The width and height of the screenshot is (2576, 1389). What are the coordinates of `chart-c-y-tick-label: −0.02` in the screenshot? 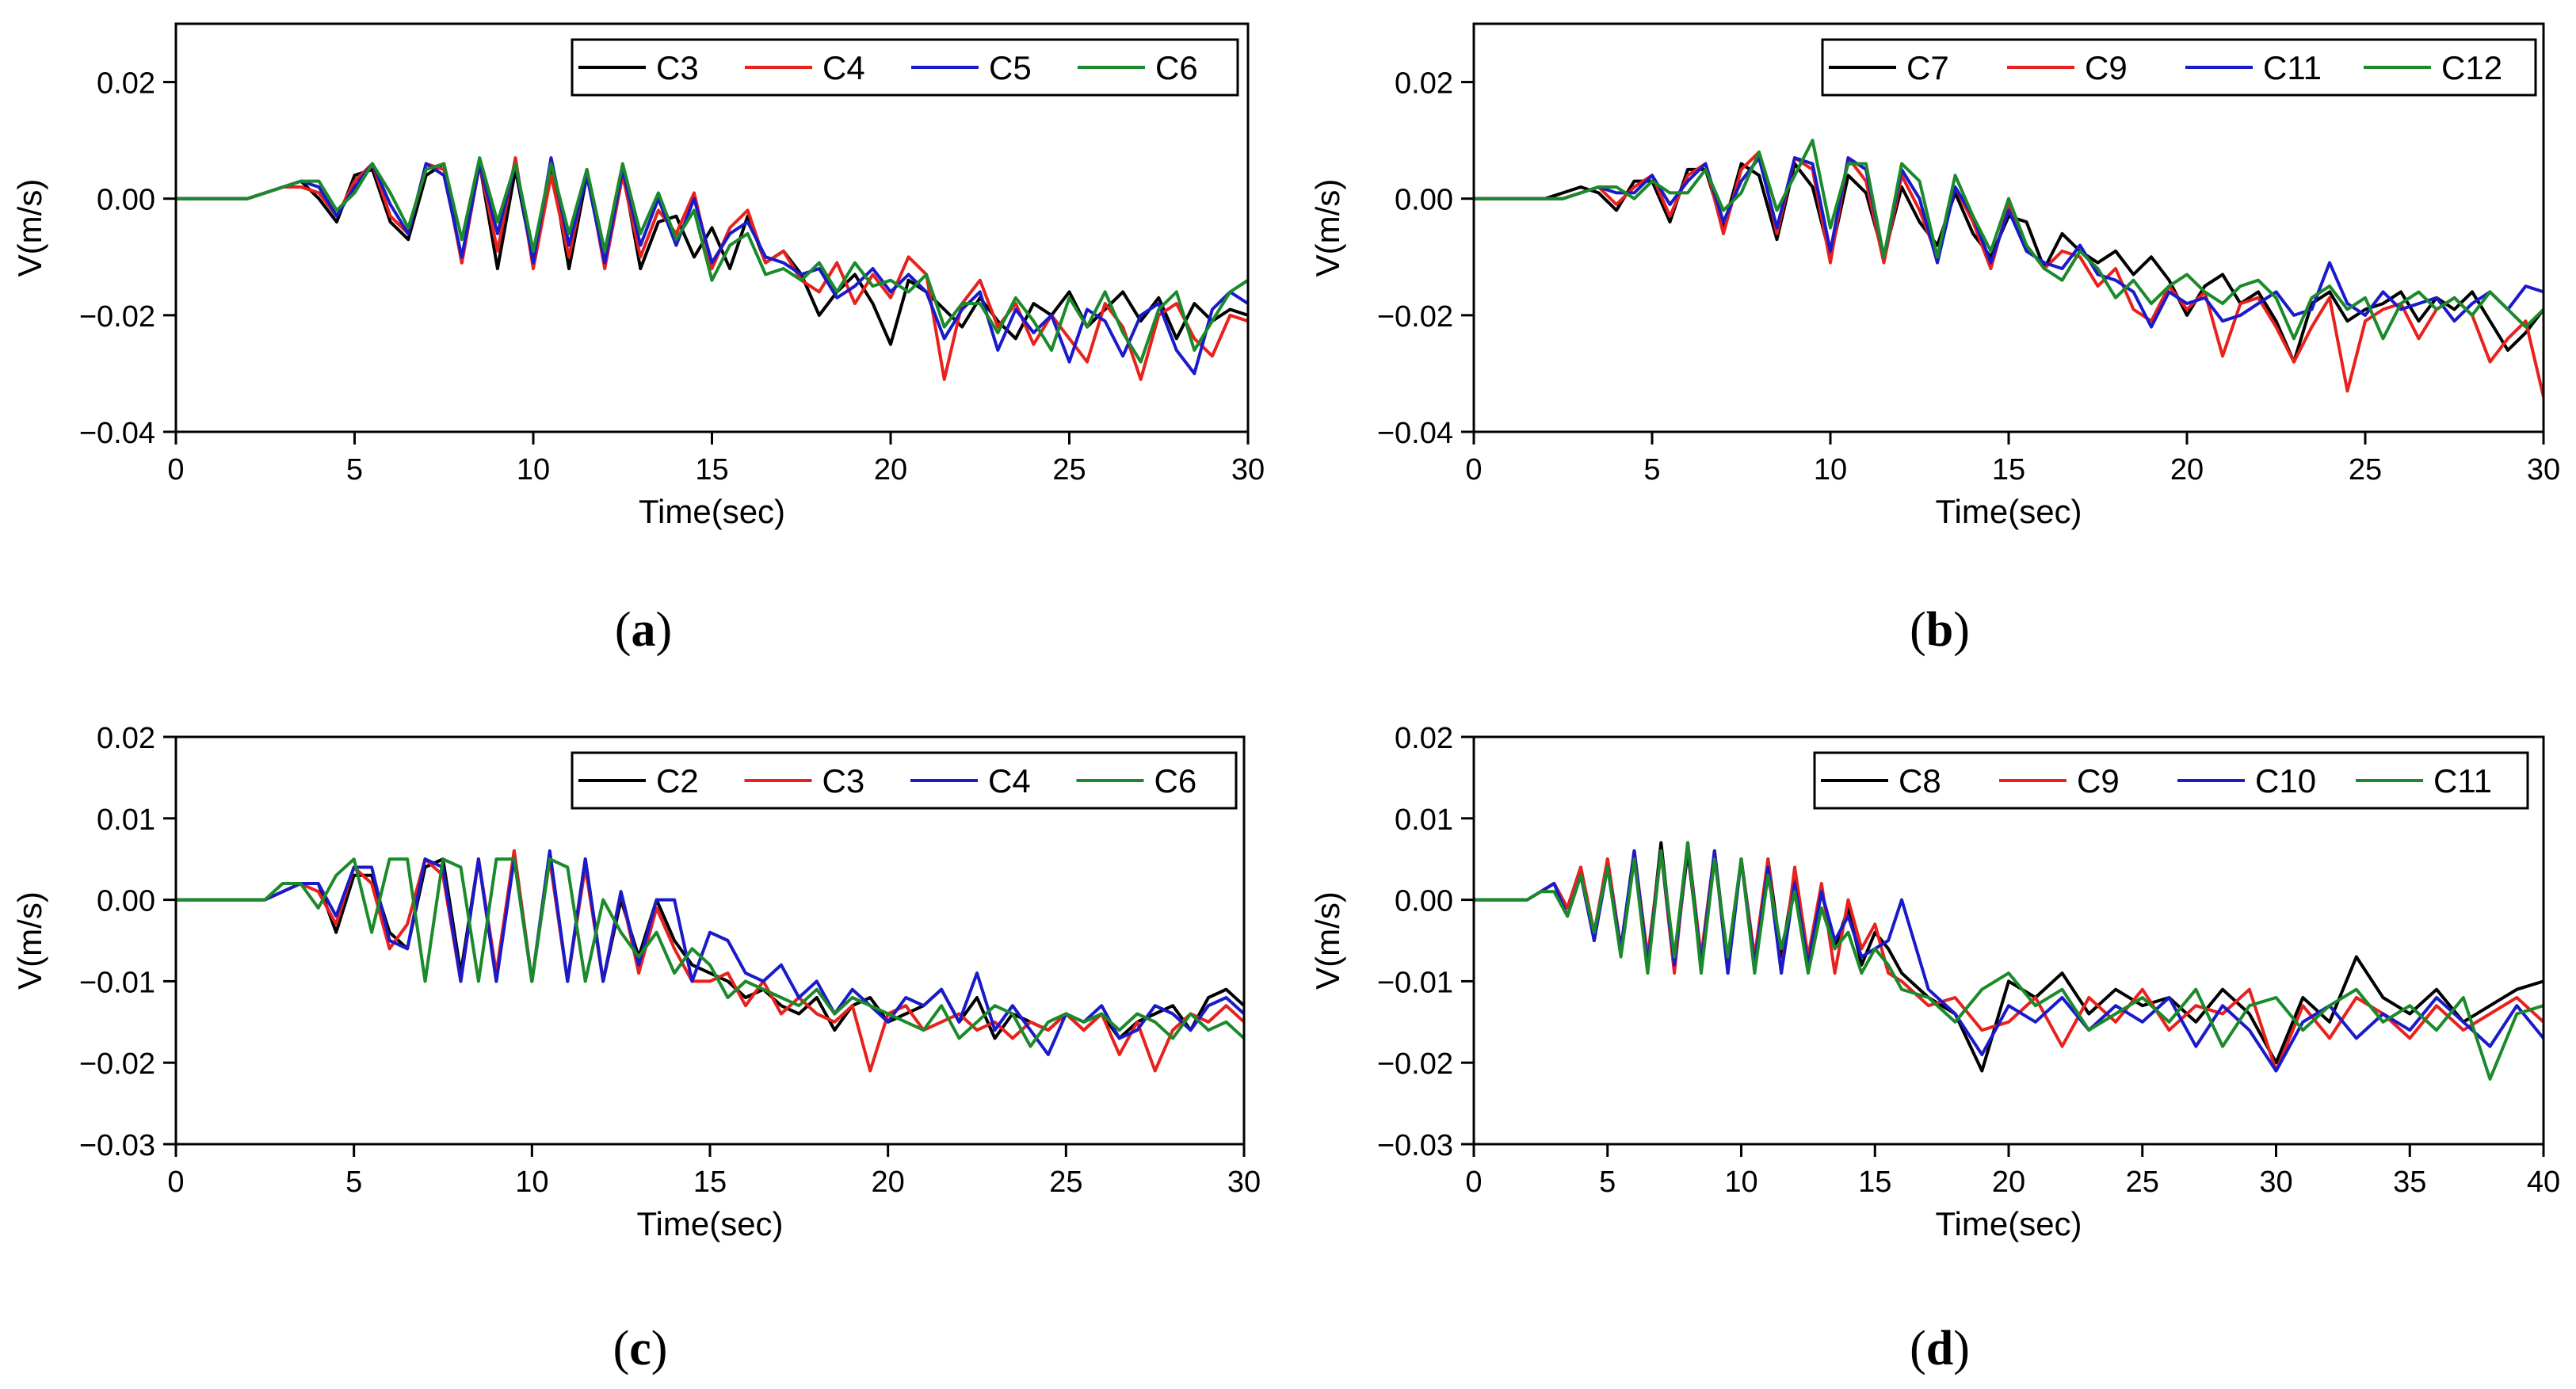 It's located at (117, 1064).